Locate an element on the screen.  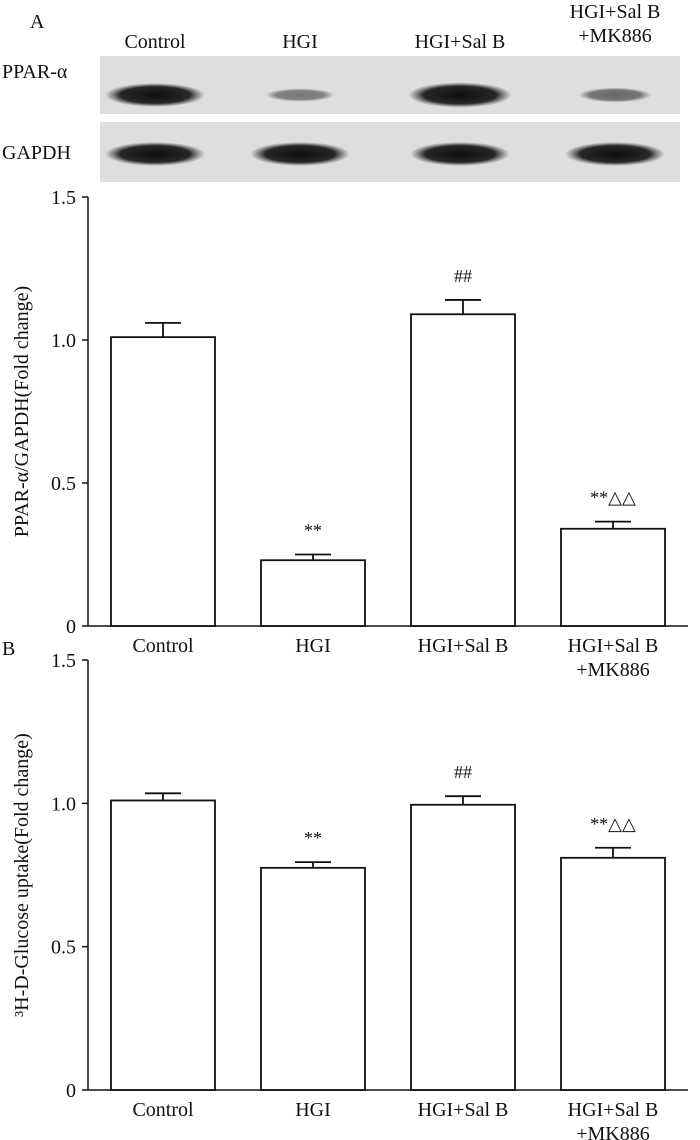
blot-lane-label: HGI+Sal B+MK886 is located at coordinates (615, 24).